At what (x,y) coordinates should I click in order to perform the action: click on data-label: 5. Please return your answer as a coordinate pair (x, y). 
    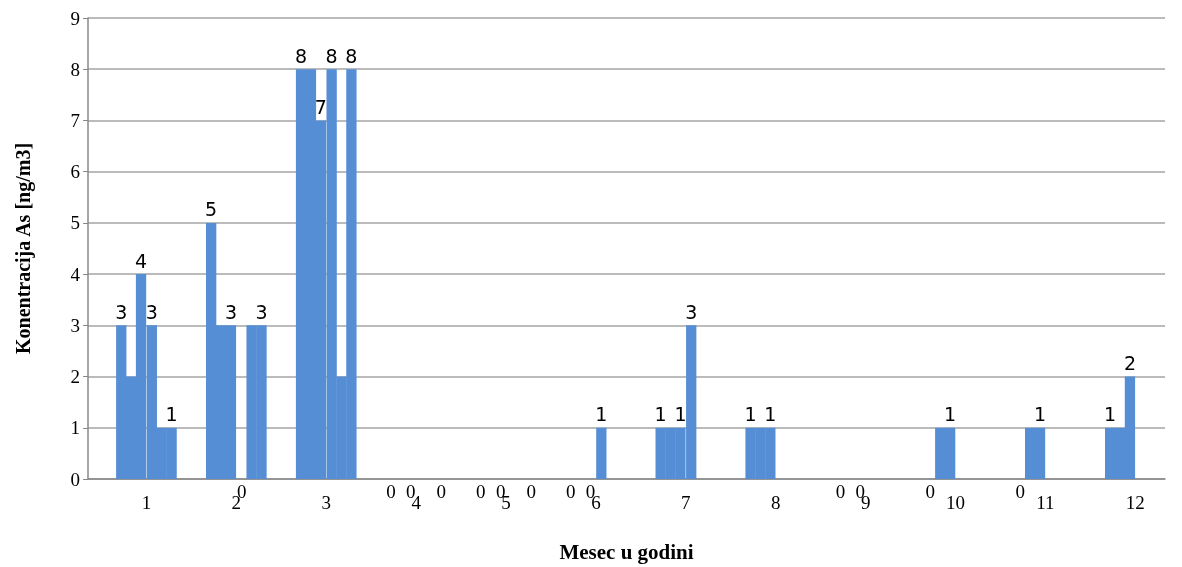
    Looking at the image, I should click on (211, 209).